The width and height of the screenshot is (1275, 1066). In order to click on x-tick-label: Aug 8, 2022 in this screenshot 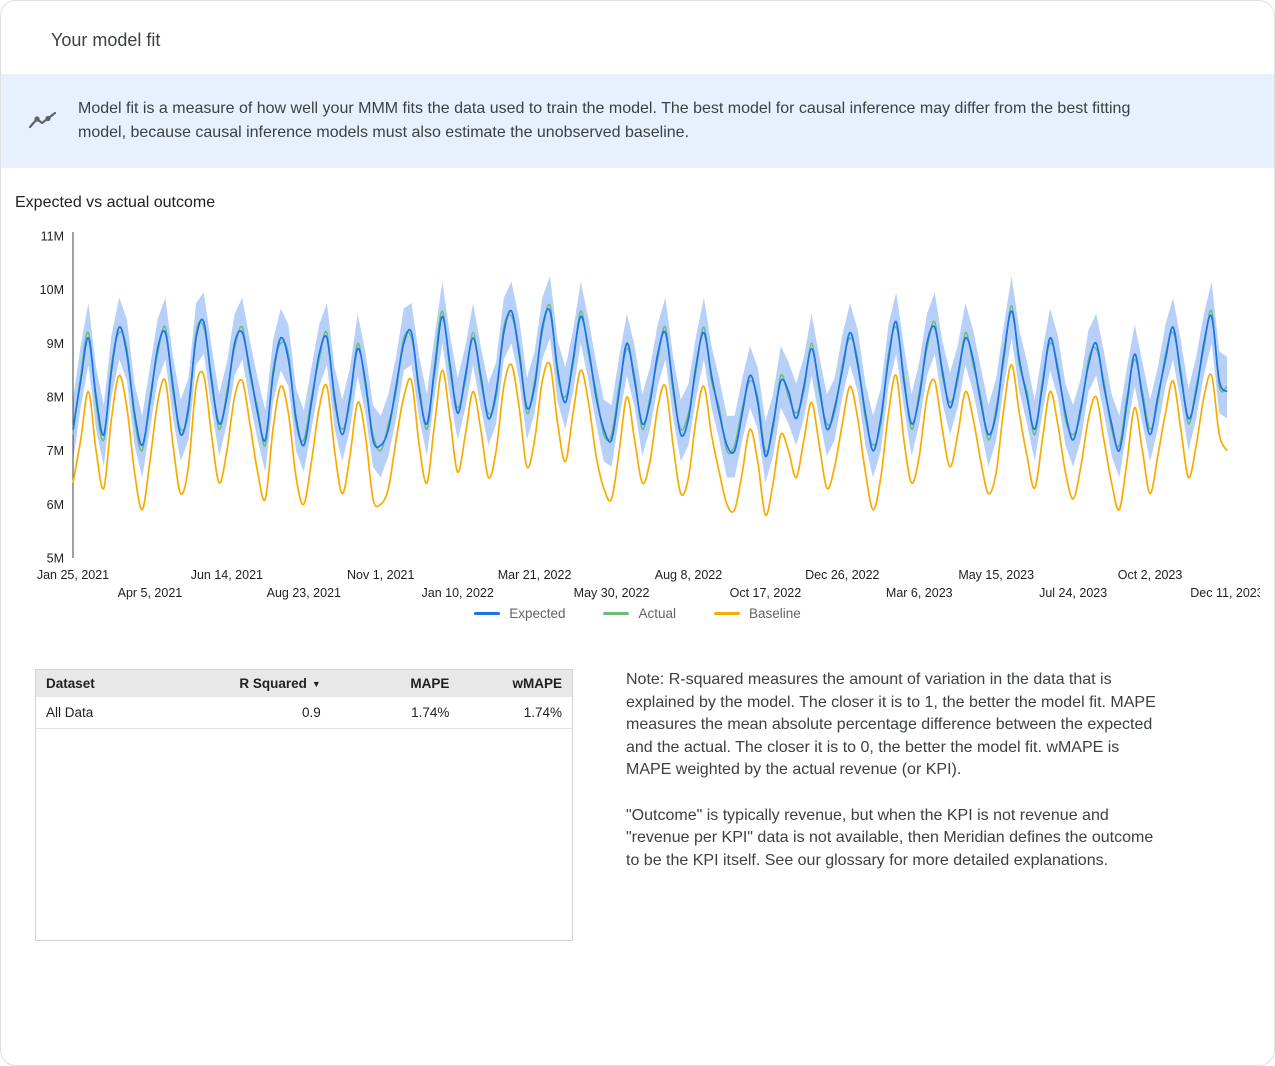, I will do `click(688, 575)`.